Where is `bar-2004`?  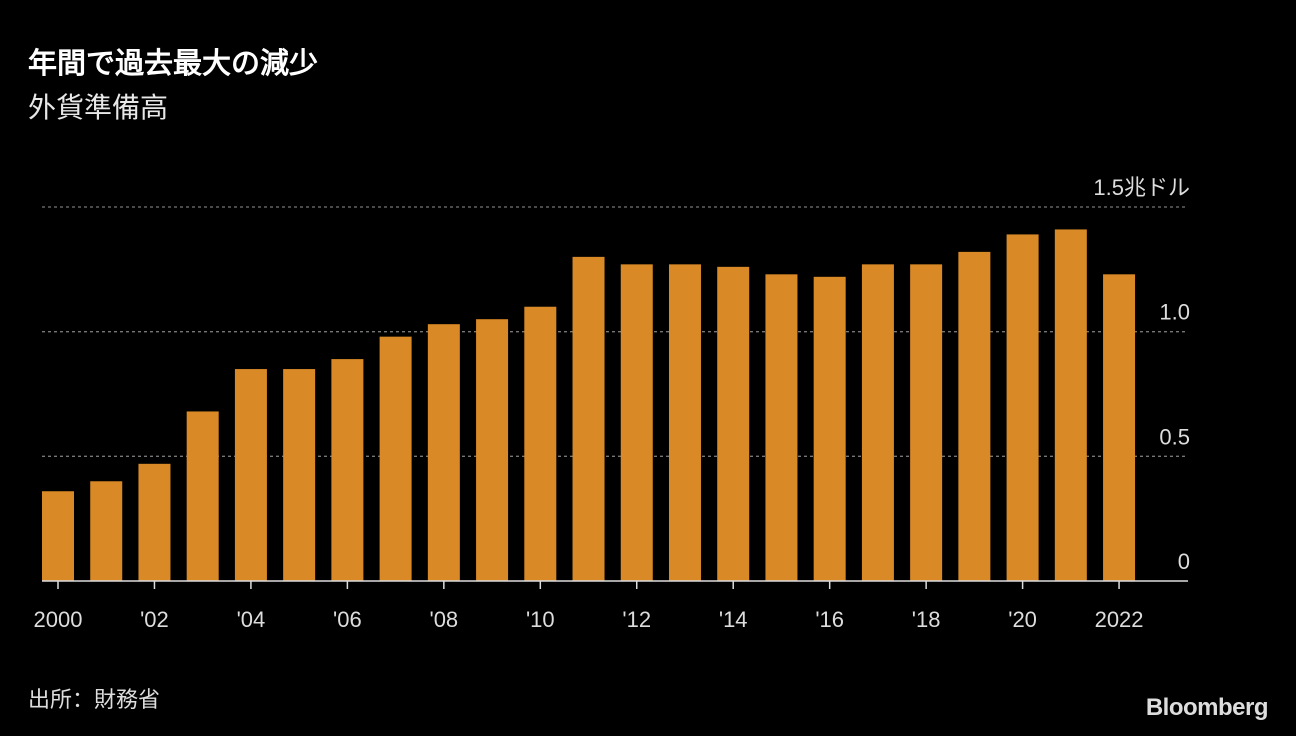
bar-2004 is located at coordinates (250, 475).